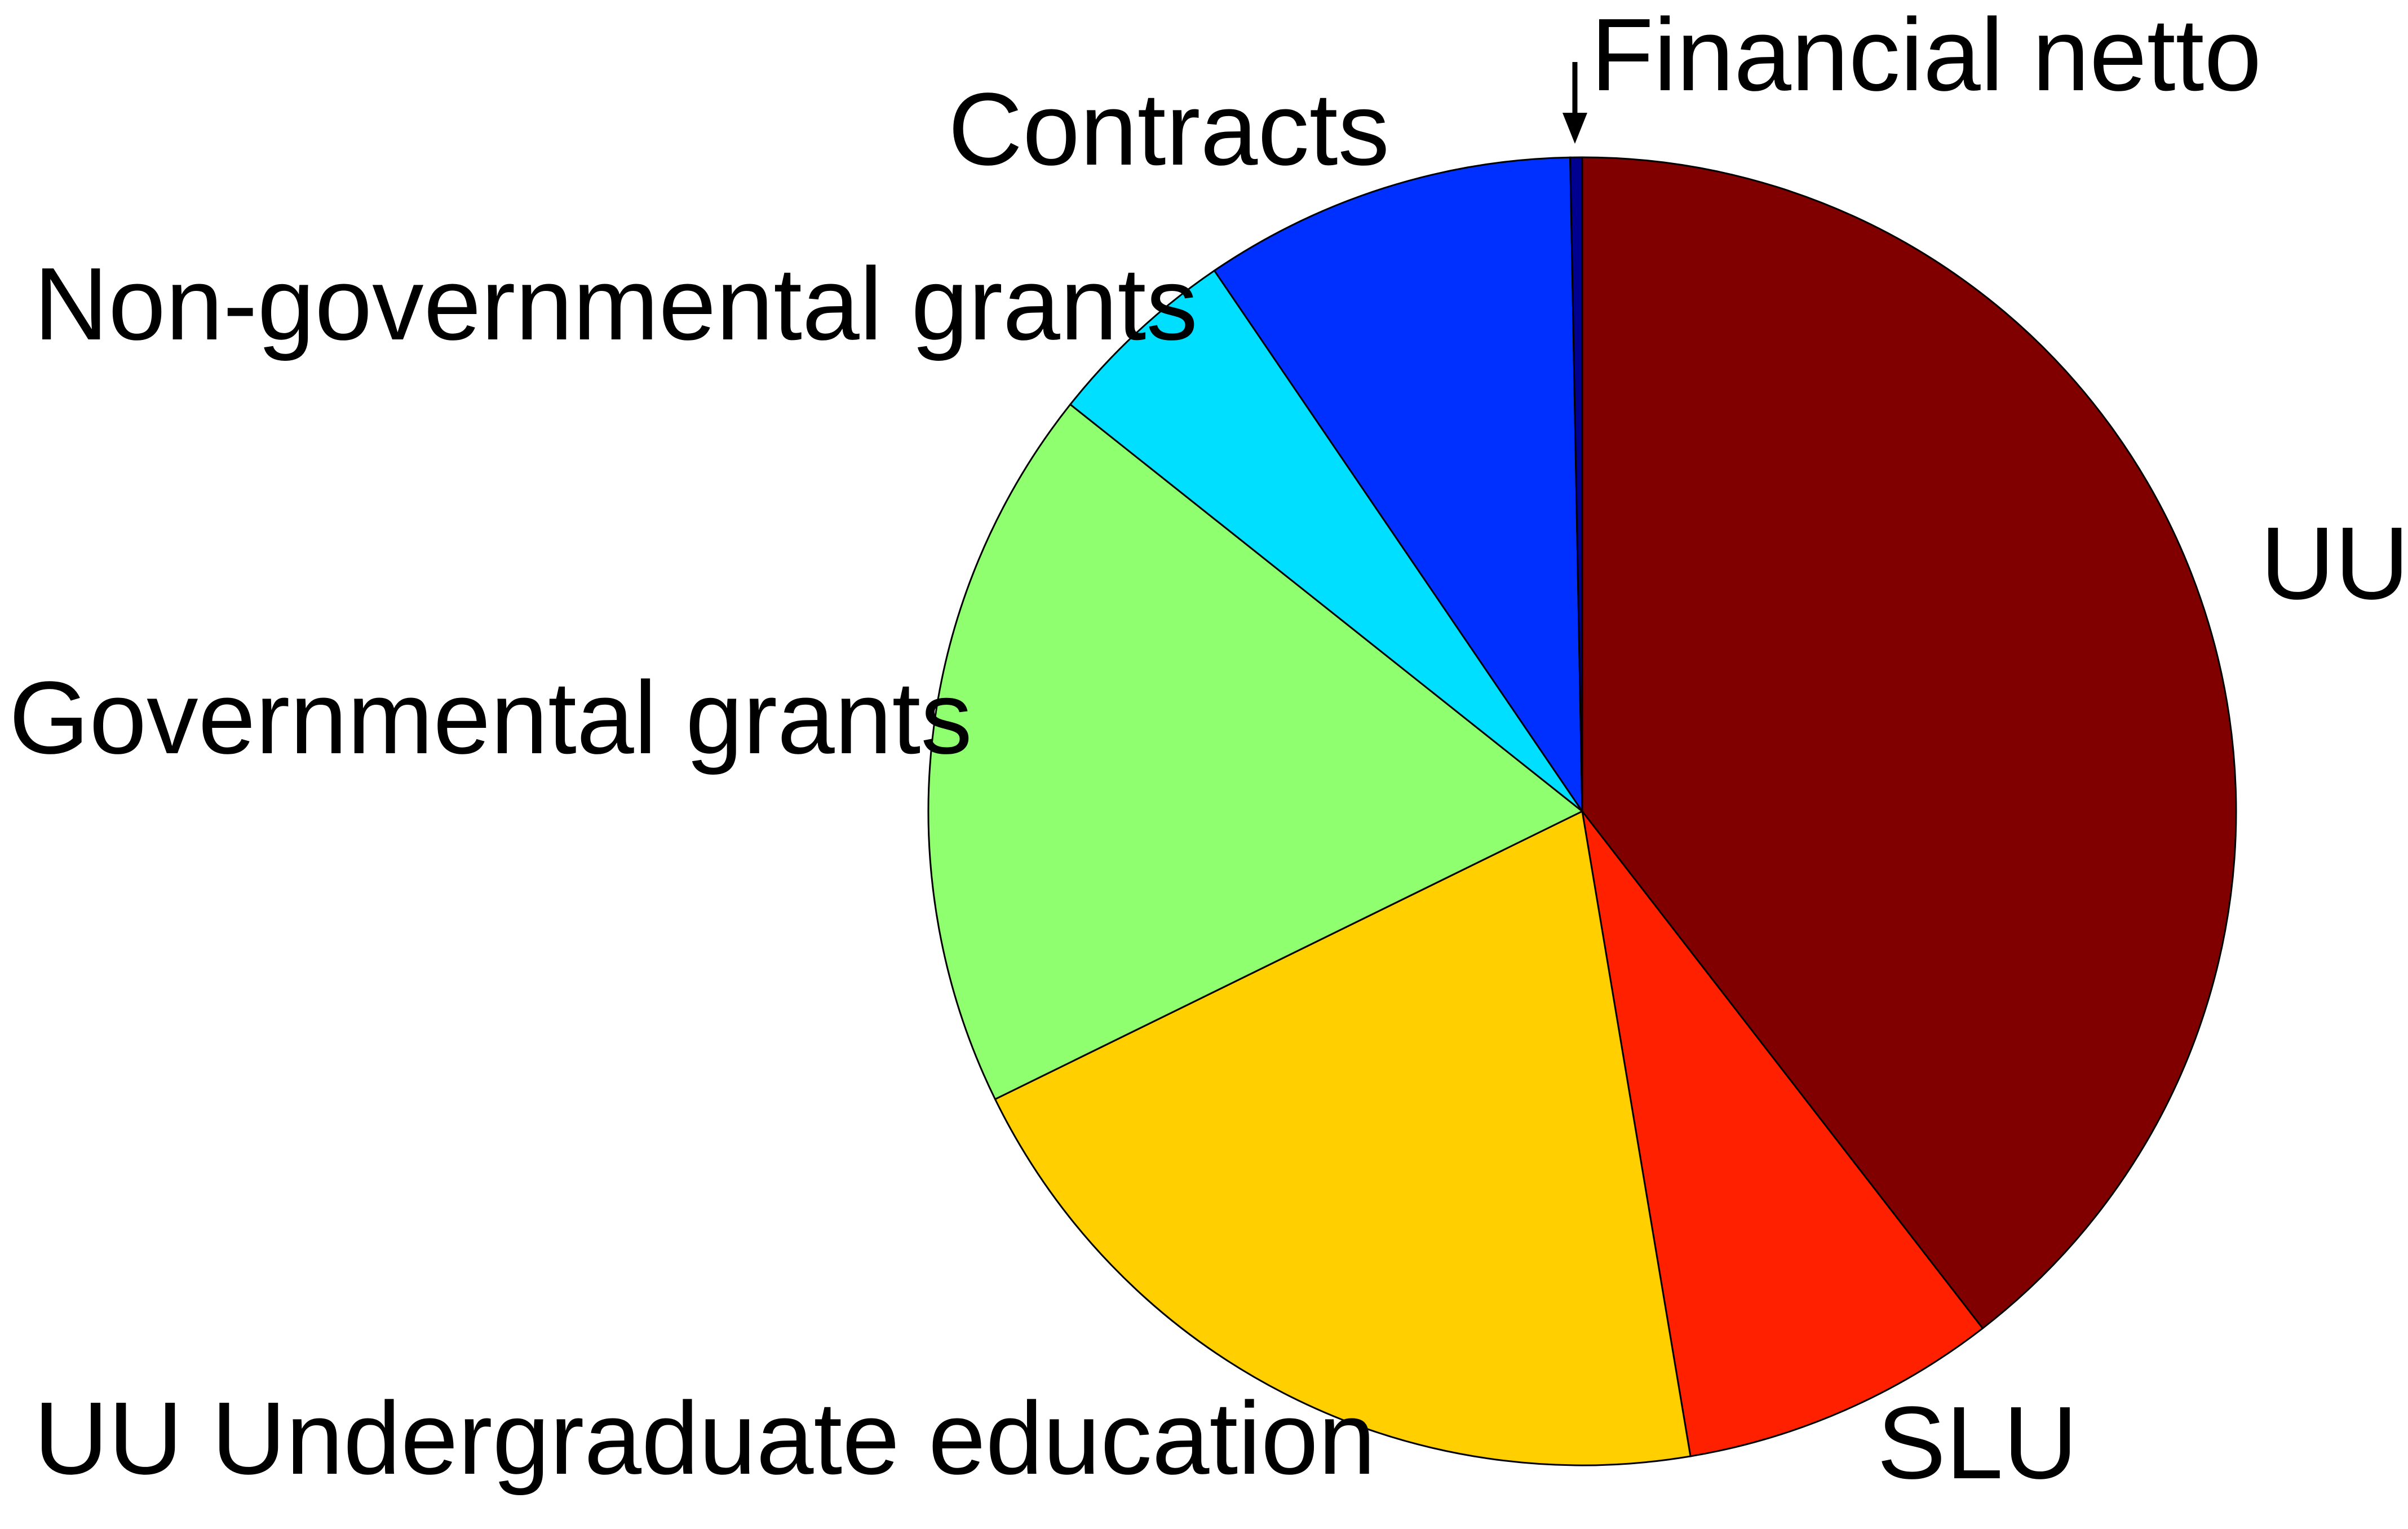  What do you see at coordinates (1398, 486) in the screenshot?
I see `slice-contracts` at bounding box center [1398, 486].